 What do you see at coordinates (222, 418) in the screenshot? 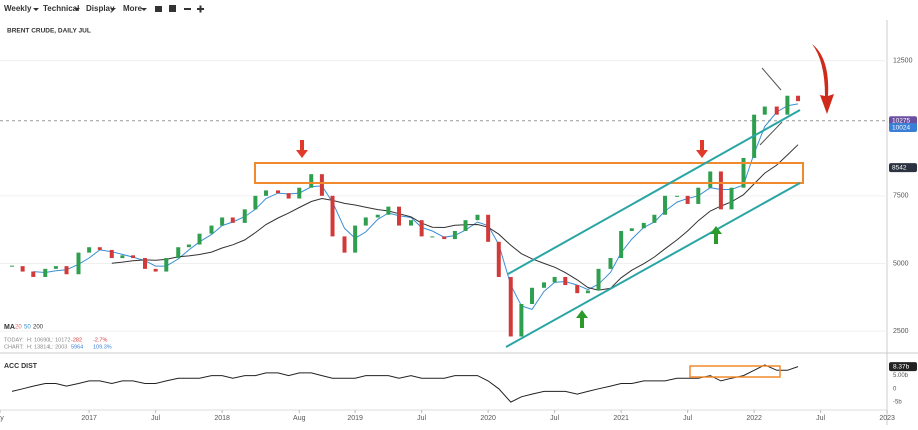
I see `x-tick-label: 2018` at bounding box center [222, 418].